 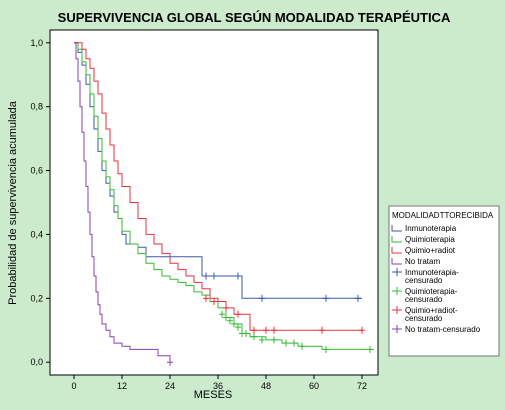 What do you see at coordinates (443, 329) in the screenshot?
I see `legend-label-no-tratam-censurado: No tratam-censurado` at bounding box center [443, 329].